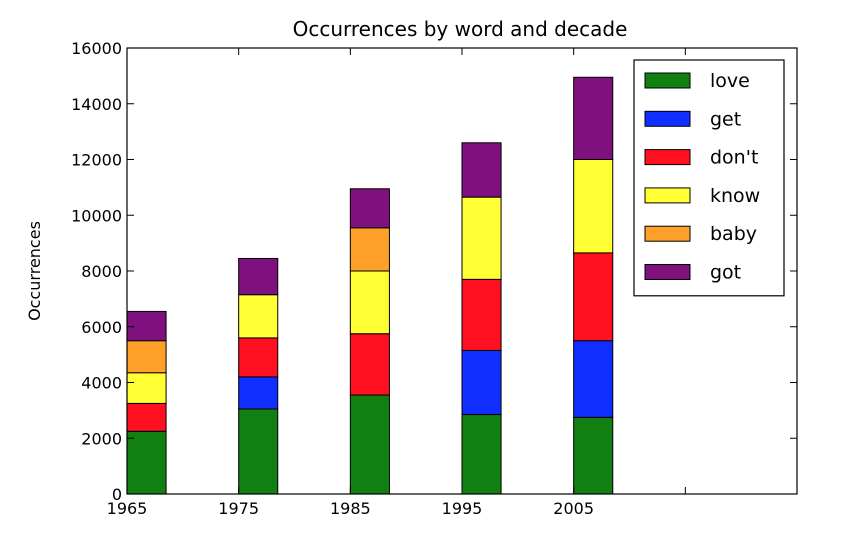  I want to click on legend-swatch-love, so click(667, 80).